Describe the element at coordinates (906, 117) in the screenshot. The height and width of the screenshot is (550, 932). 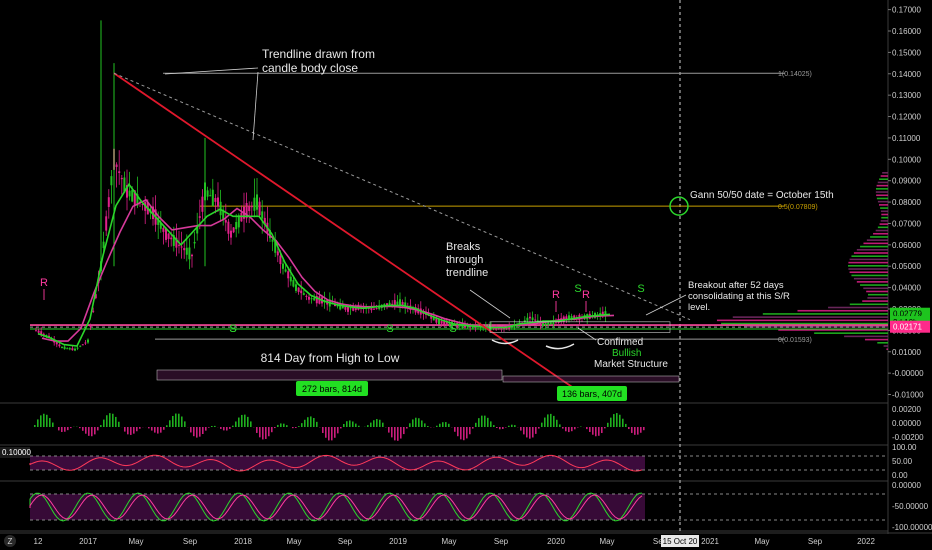
I see `price-tick-label: 0.12000` at that location.